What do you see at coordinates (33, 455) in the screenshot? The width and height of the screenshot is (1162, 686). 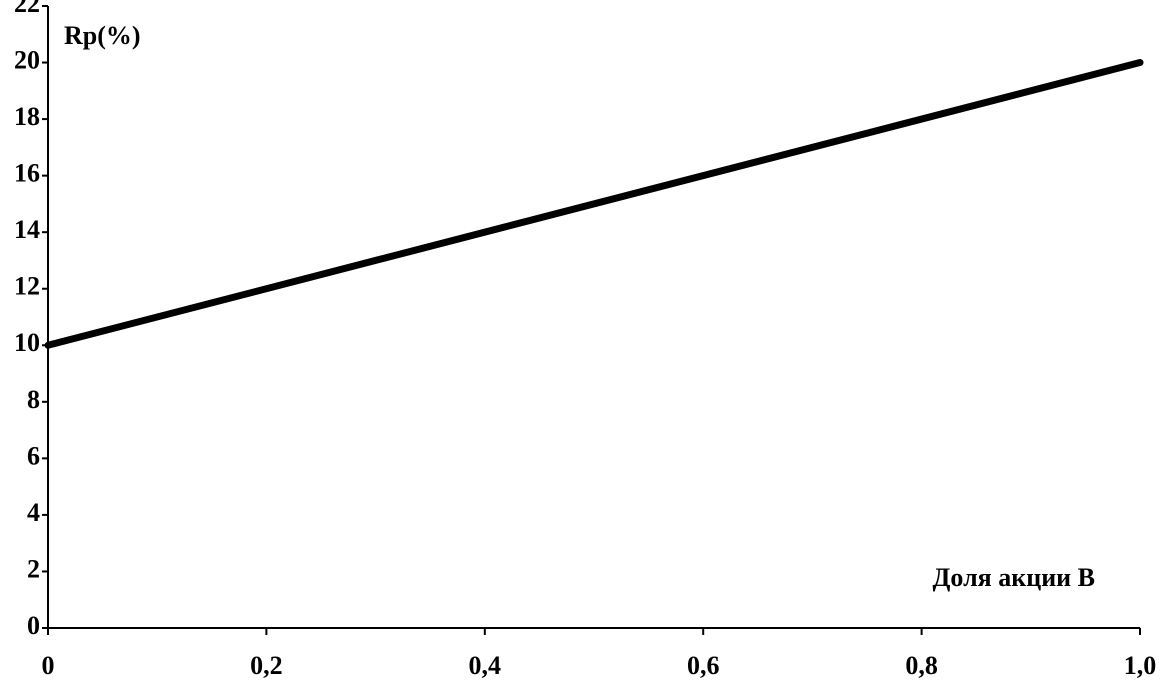 I see `y-tick-label: 6` at bounding box center [33, 455].